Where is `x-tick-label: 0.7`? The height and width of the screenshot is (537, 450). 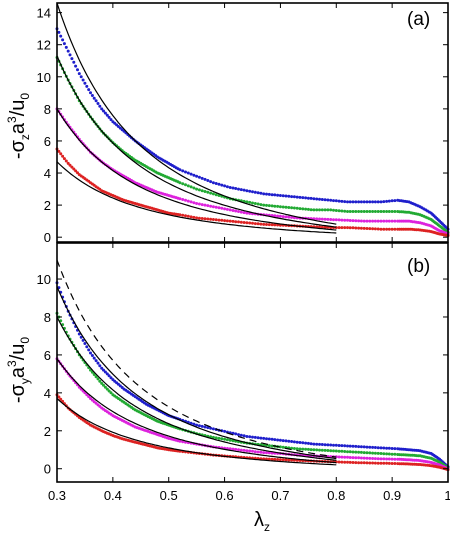 x-tick-label: 0.7 is located at coordinates (280, 495).